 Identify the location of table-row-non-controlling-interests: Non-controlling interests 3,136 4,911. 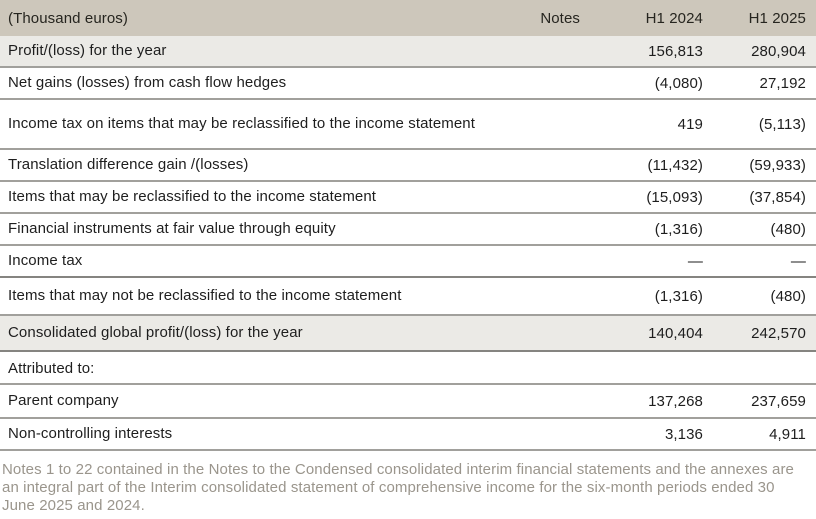
(408, 435).